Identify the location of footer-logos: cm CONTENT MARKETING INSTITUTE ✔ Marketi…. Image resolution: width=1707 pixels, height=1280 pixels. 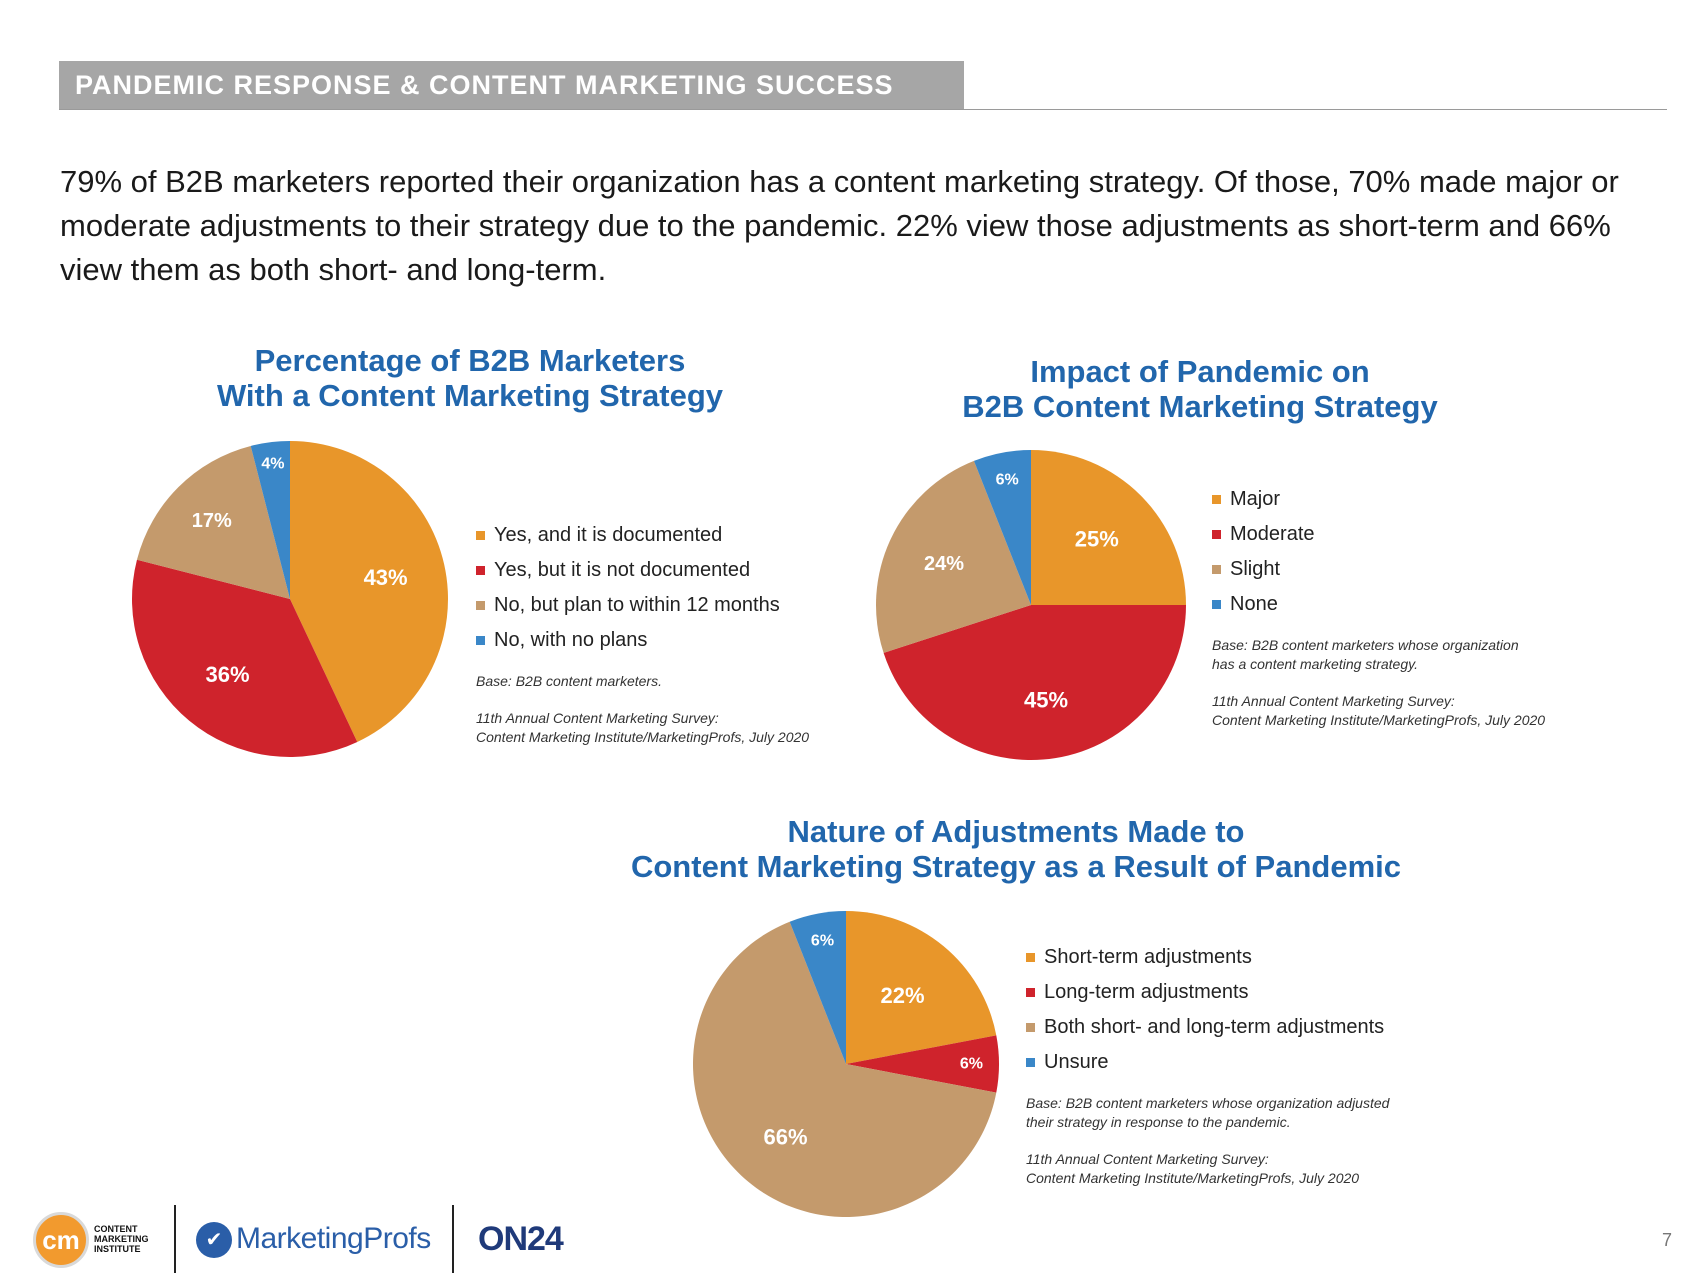
(330, 1240).